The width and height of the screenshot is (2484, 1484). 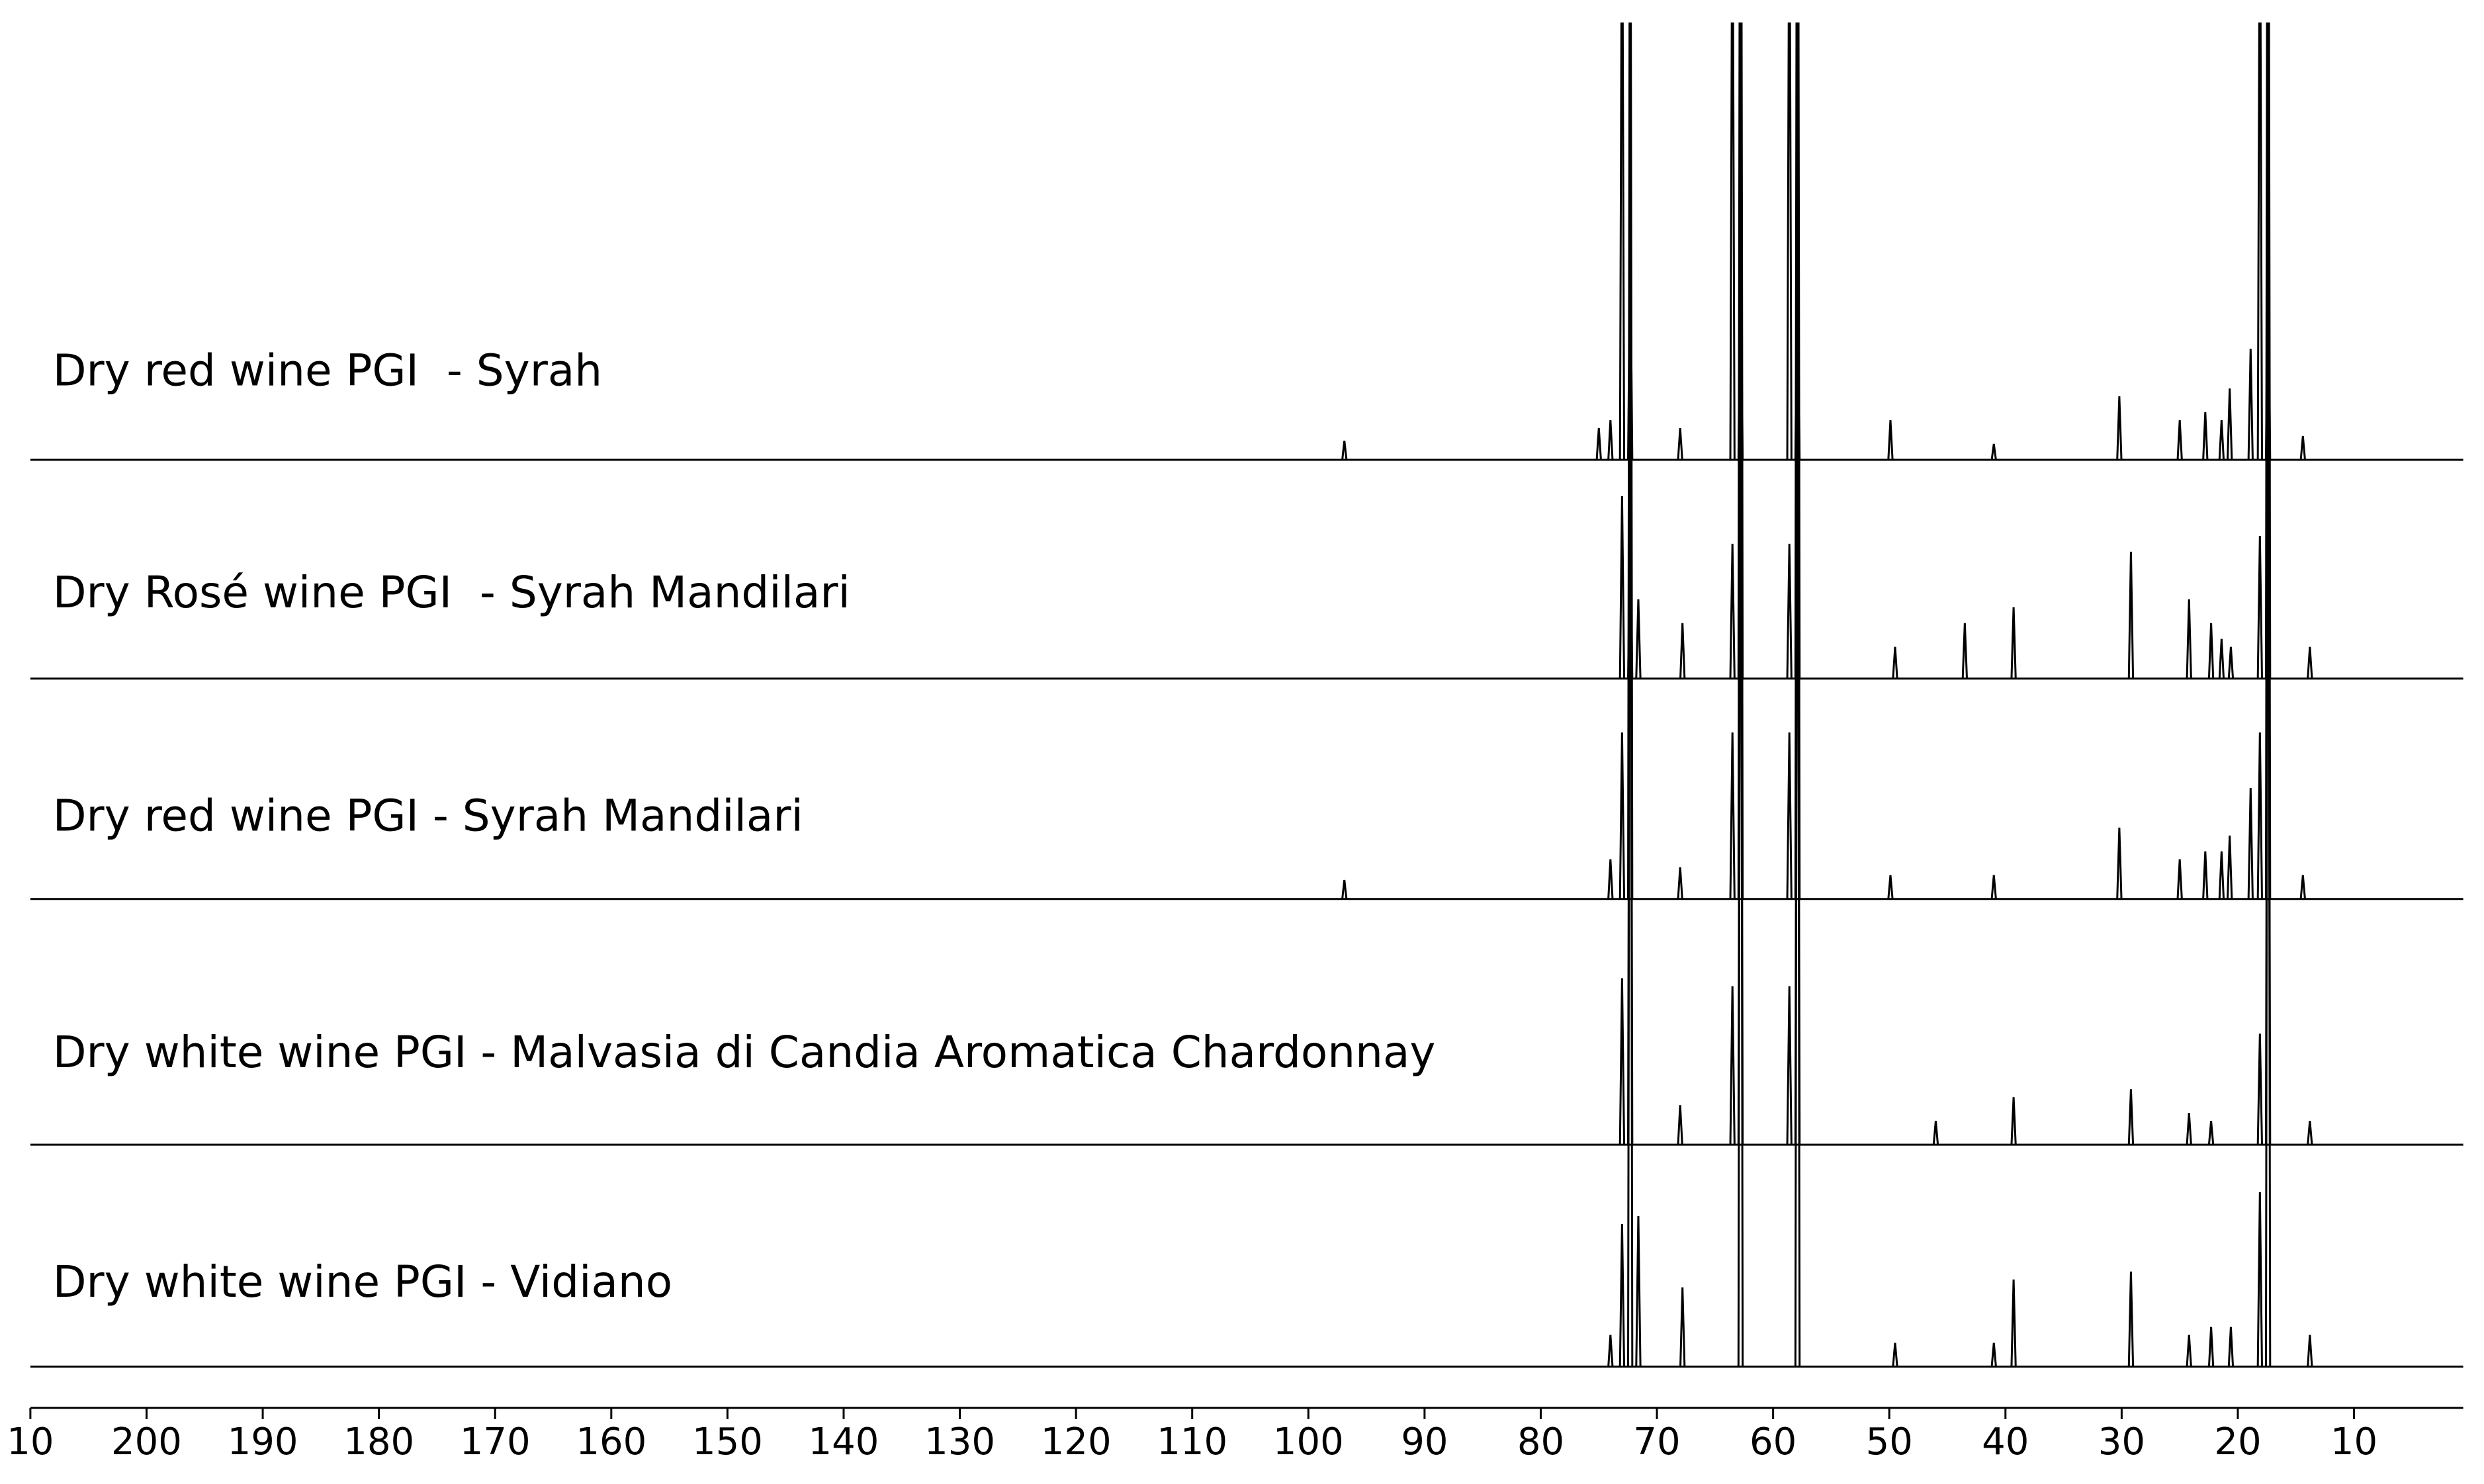 What do you see at coordinates (327, 371) in the screenshot?
I see `series-label: Dry red wine PGI - Syrah` at bounding box center [327, 371].